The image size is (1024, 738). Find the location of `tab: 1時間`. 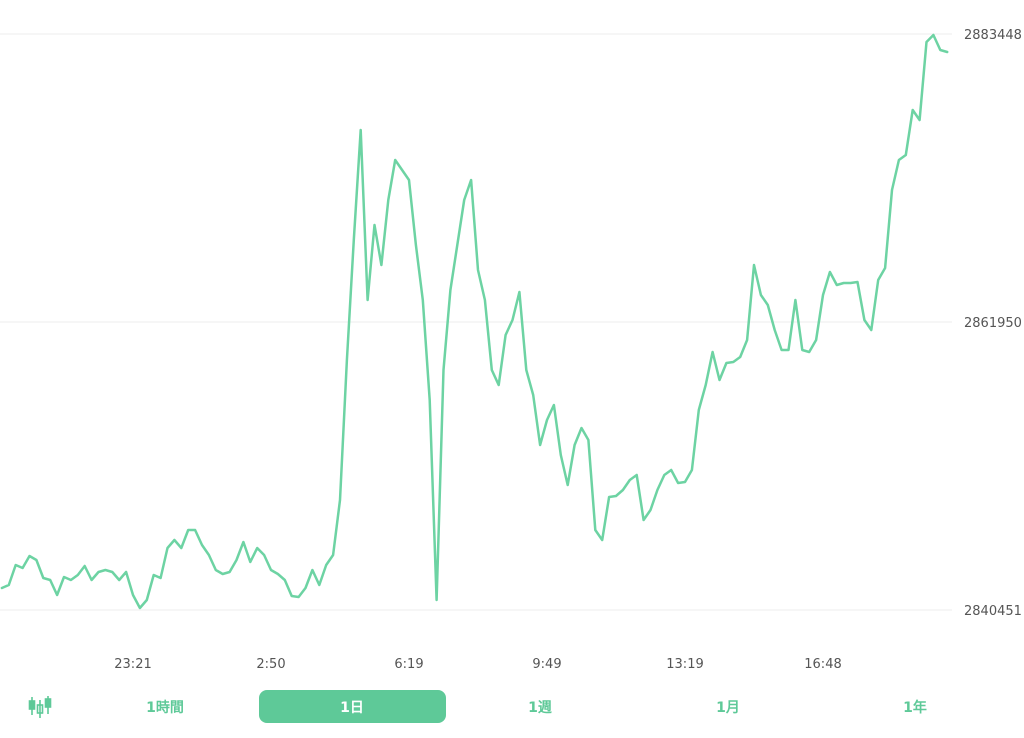

tab: 1時間 is located at coordinates (165, 707).